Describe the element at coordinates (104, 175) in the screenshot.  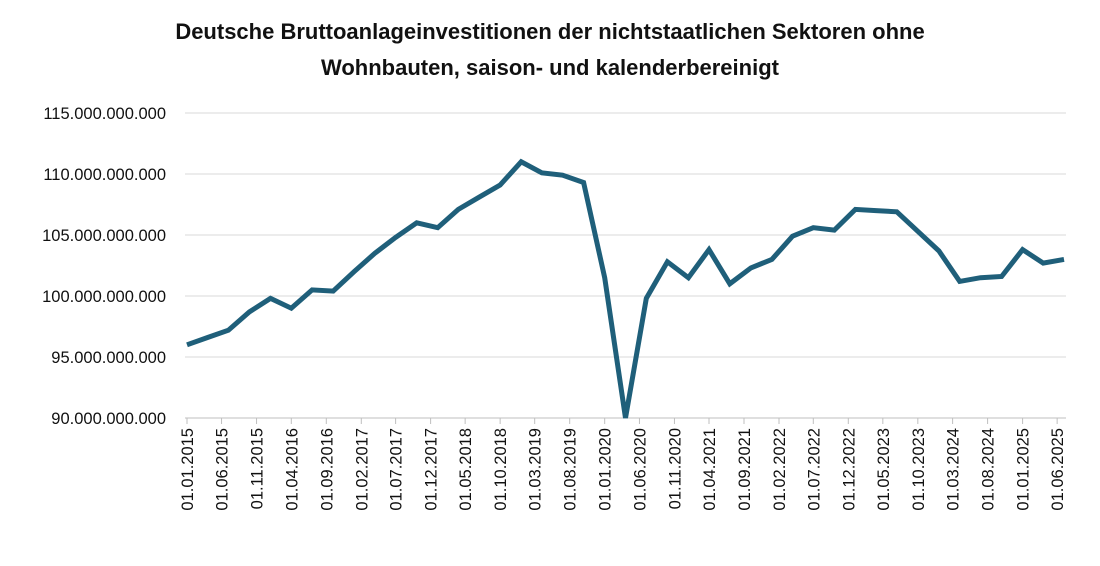
I see `y-tick-label: 110.000.000.000` at that location.